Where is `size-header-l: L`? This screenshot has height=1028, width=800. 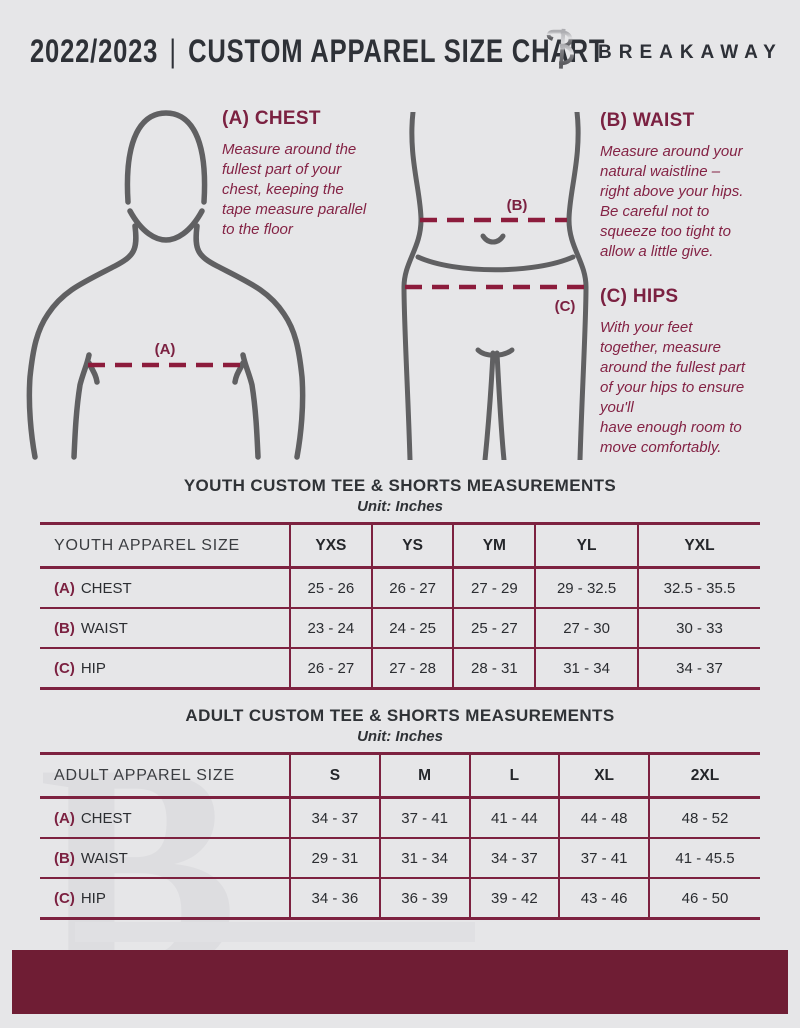
size-header-l: L is located at coordinates (514, 775).